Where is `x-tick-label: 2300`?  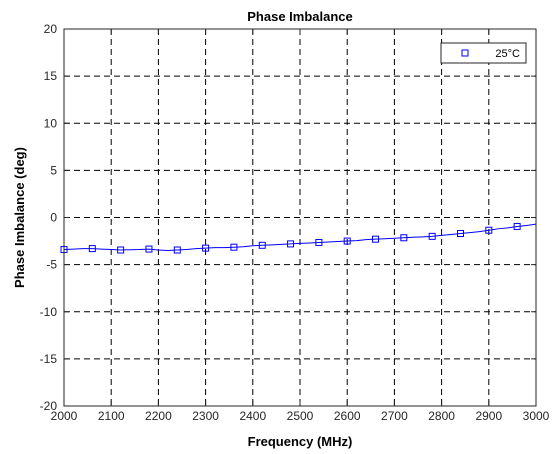
x-tick-label: 2300 is located at coordinates (205, 416).